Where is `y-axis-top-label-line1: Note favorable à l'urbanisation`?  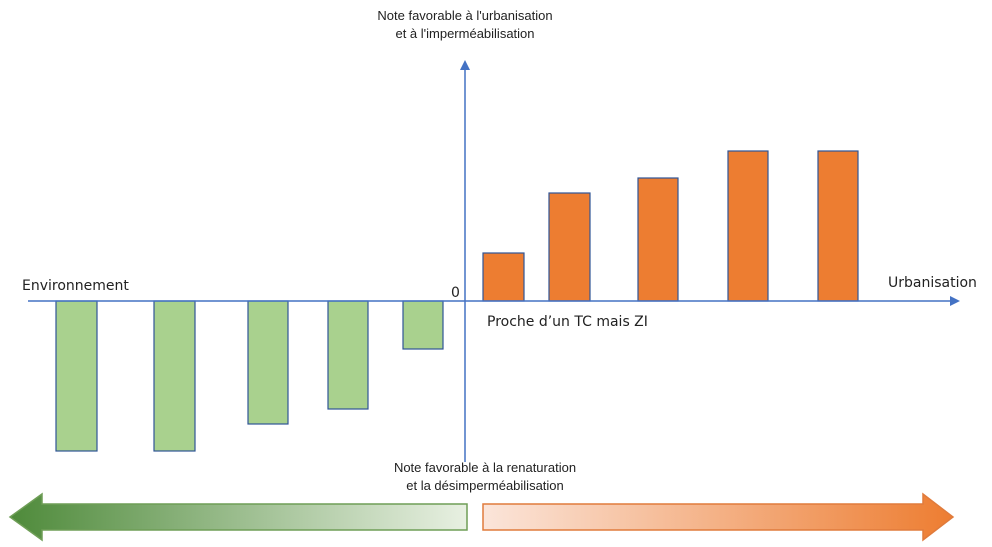 y-axis-top-label-line1: Note favorable à l'urbanisation is located at coordinates (464, 15).